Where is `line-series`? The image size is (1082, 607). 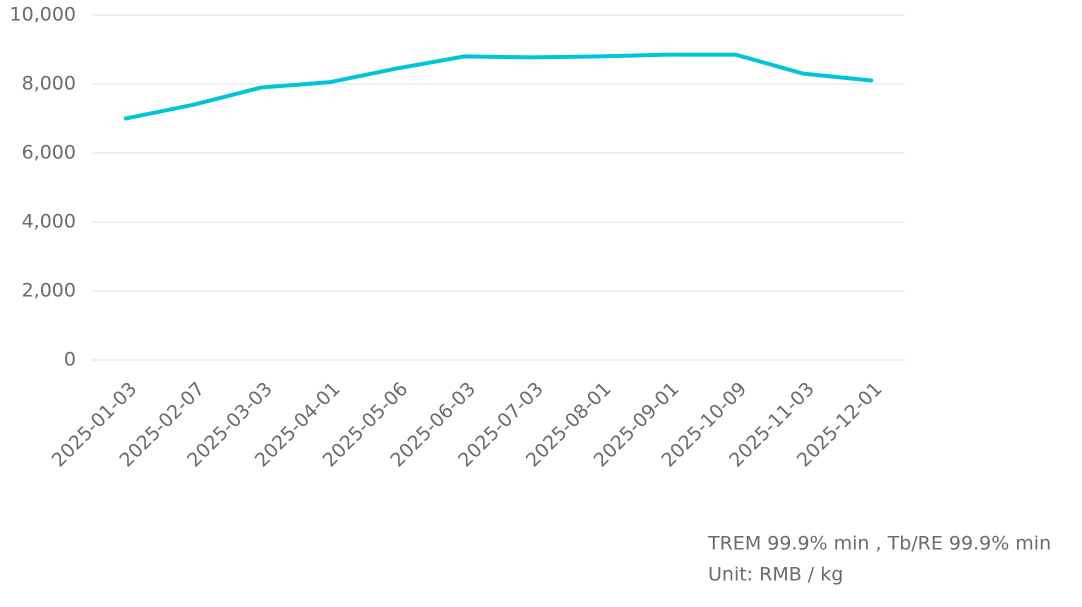
line-series is located at coordinates (498, 86).